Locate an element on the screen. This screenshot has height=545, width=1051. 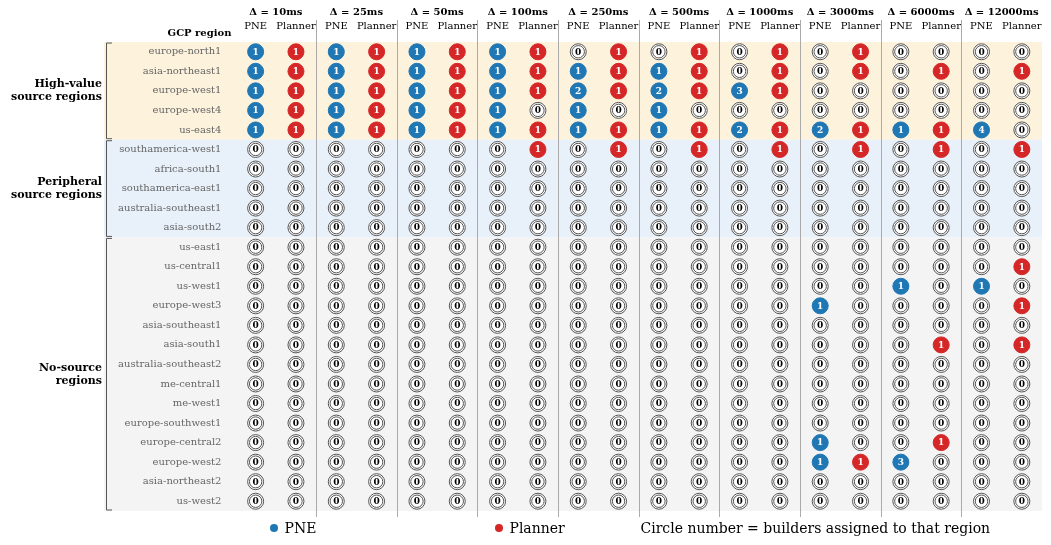
data-label: 4 is located at coordinates (981, 129).